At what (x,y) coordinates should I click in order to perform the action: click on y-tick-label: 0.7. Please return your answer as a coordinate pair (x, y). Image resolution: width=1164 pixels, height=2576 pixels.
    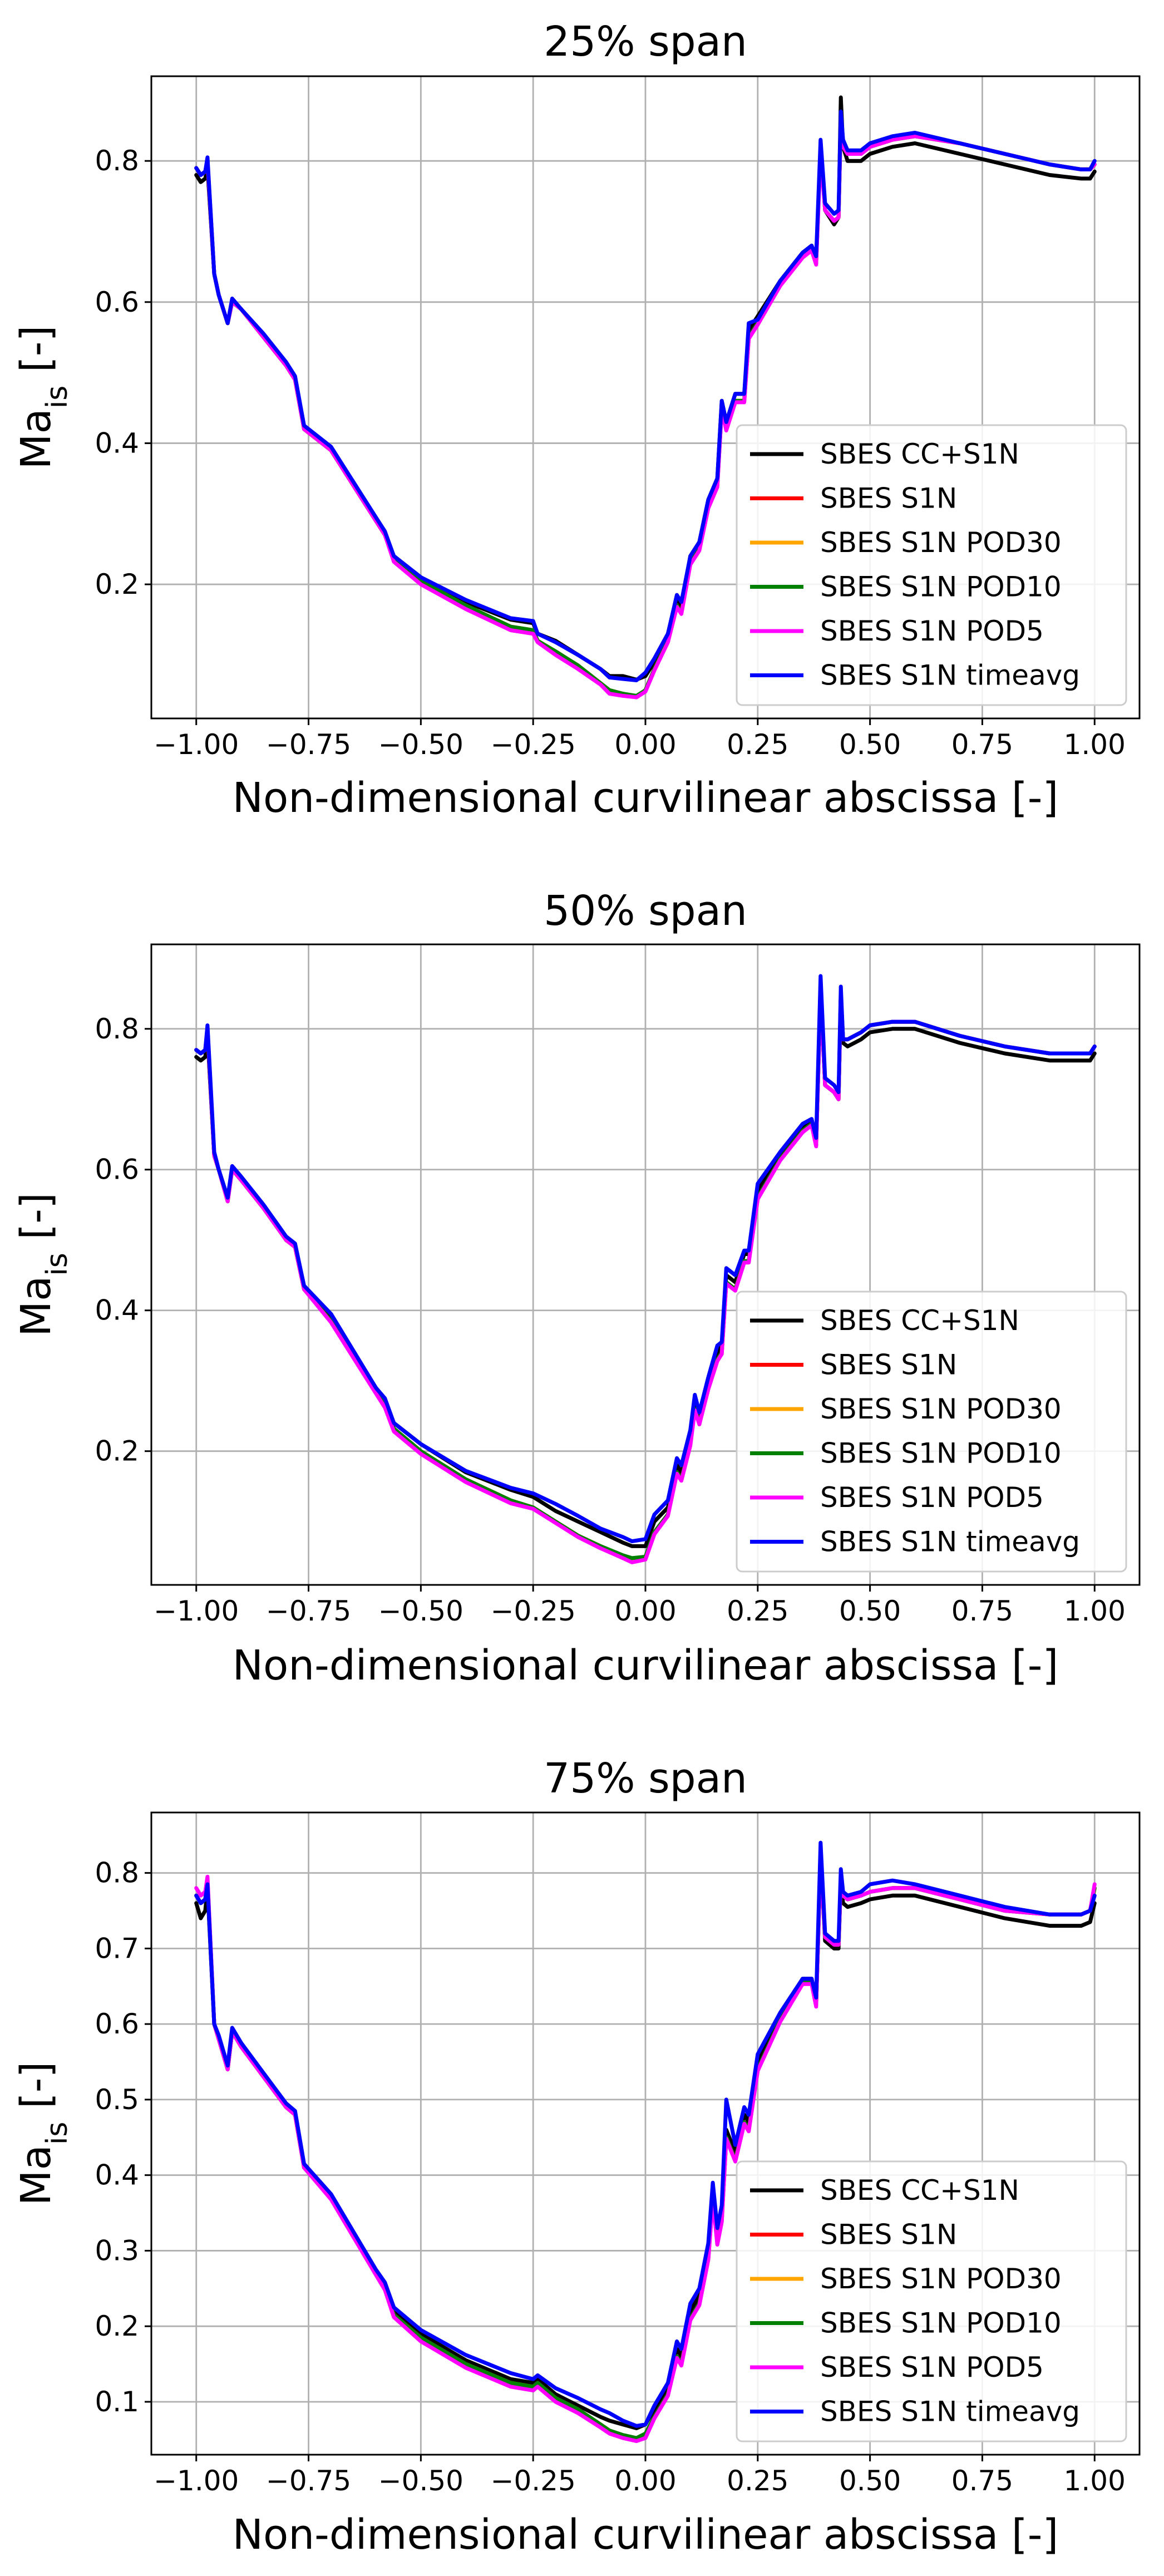
    Looking at the image, I should click on (117, 1948).